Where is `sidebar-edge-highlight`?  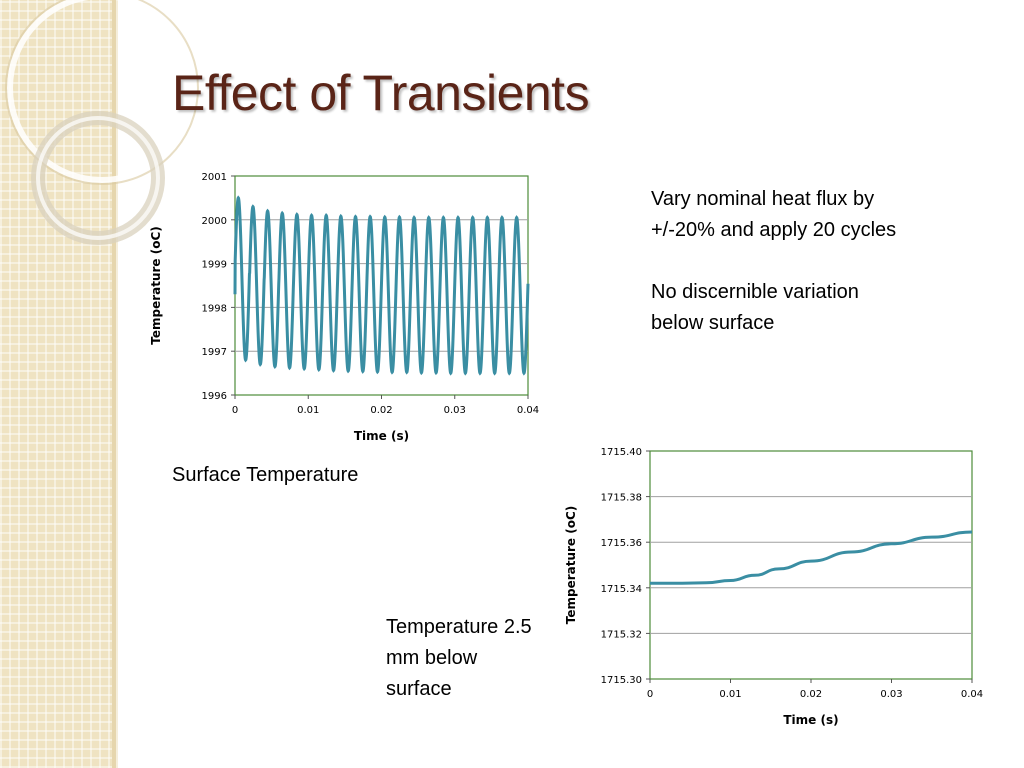
sidebar-edge-highlight is located at coordinates (117, 384).